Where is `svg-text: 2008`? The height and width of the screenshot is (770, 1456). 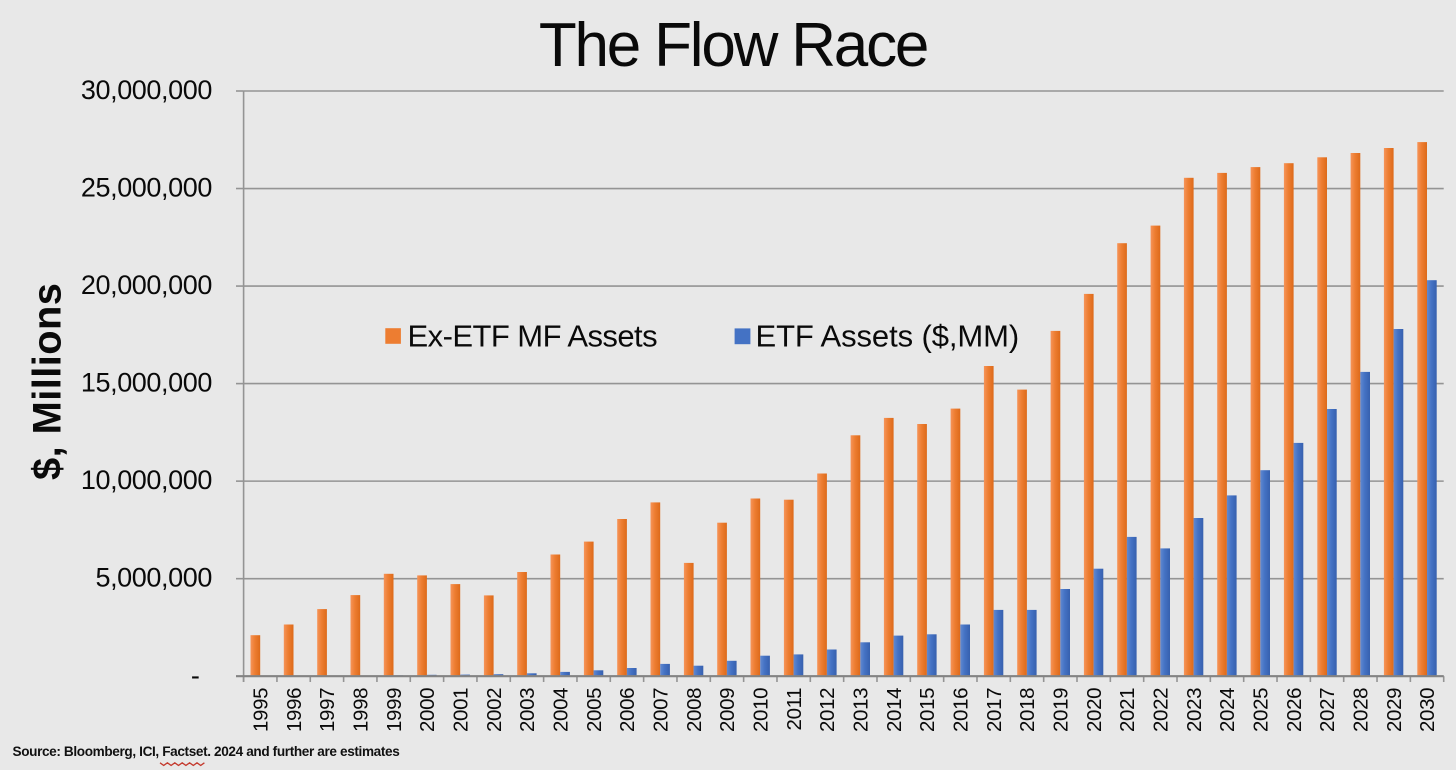
svg-text: 2008 is located at coordinates (694, 710).